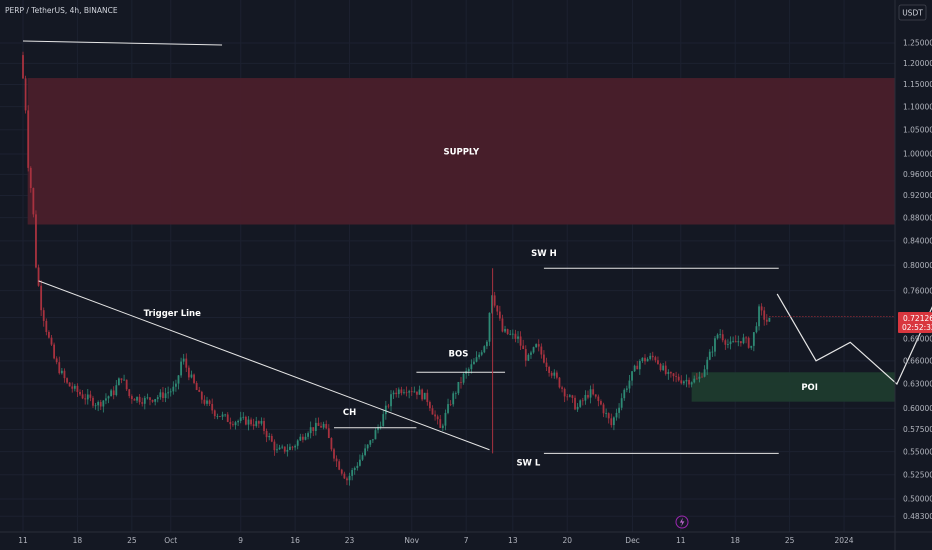 The height and width of the screenshot is (550, 932). What do you see at coordinates (917, 43) in the screenshot?
I see `y-tick-label: 1.25000` at bounding box center [917, 43].